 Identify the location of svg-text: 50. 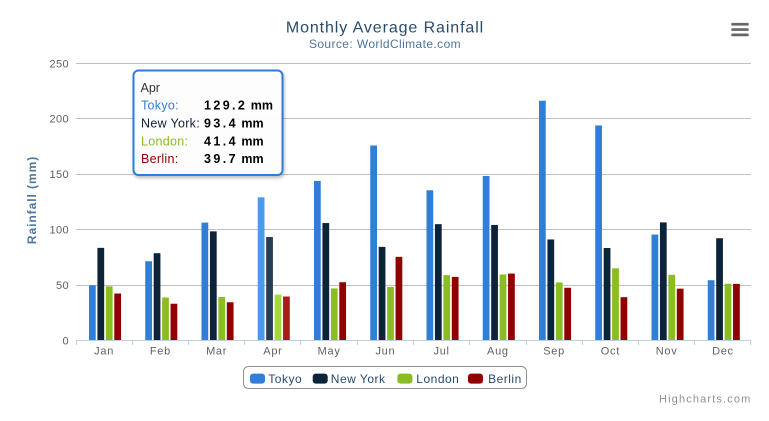
(62, 286).